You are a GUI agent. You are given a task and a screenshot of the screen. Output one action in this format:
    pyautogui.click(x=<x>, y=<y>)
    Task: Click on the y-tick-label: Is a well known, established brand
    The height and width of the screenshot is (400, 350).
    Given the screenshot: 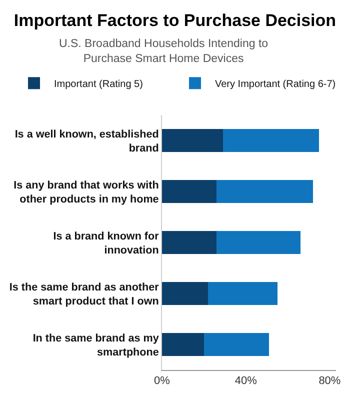 What is the action you would take?
    pyautogui.click(x=86, y=141)
    